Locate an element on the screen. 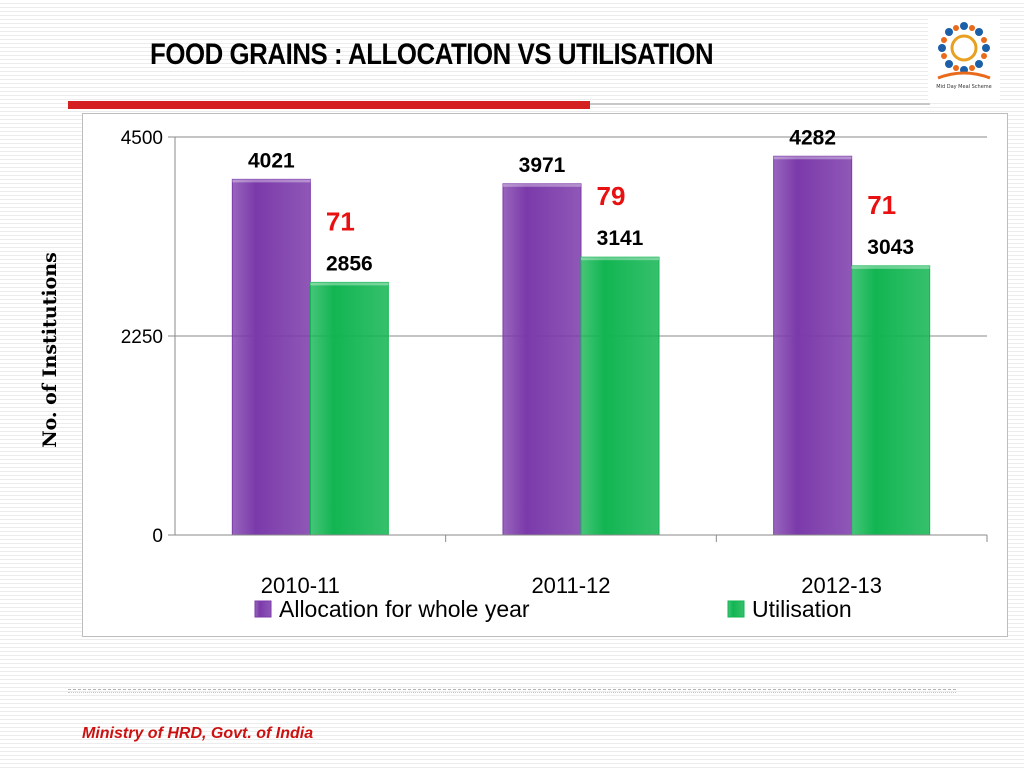 The width and height of the screenshot is (1024, 768). x-tick-label: 2010-11 is located at coordinates (300, 585).